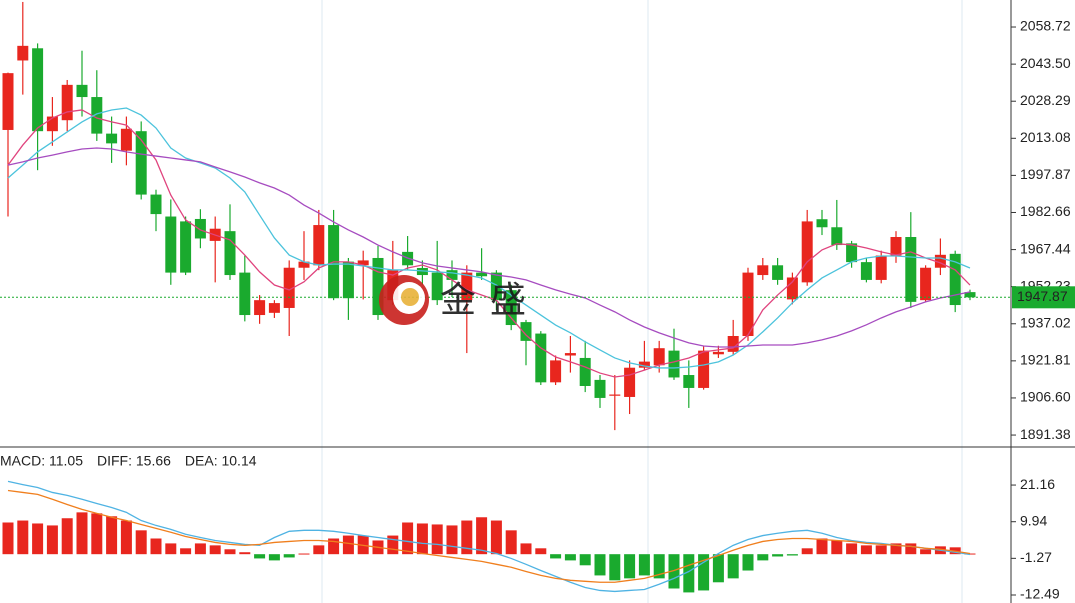 The height and width of the screenshot is (603, 1075). What do you see at coordinates (1033, 520) in the screenshot?
I see `y-tick-label: 9.94` at bounding box center [1033, 520].